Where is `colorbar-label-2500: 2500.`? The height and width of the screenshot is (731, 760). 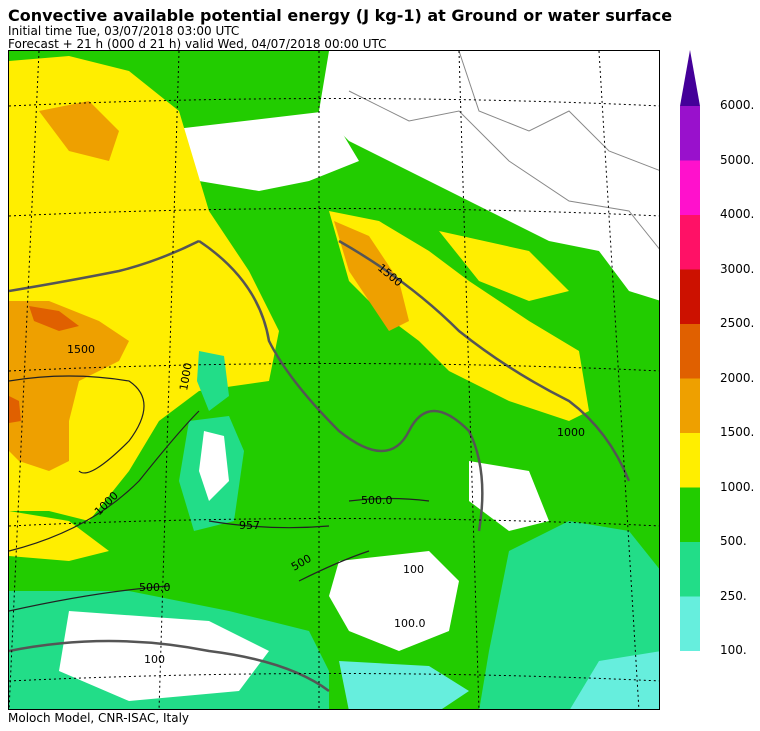 colorbar-label-2500: 2500. is located at coordinates (737, 323).